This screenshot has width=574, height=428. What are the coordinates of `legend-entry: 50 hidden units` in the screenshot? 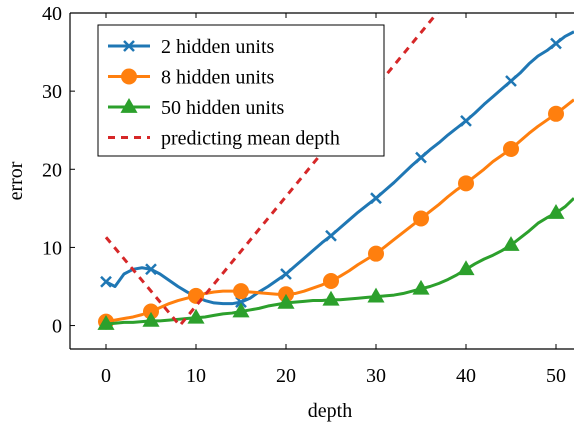 It's located at (196, 108).